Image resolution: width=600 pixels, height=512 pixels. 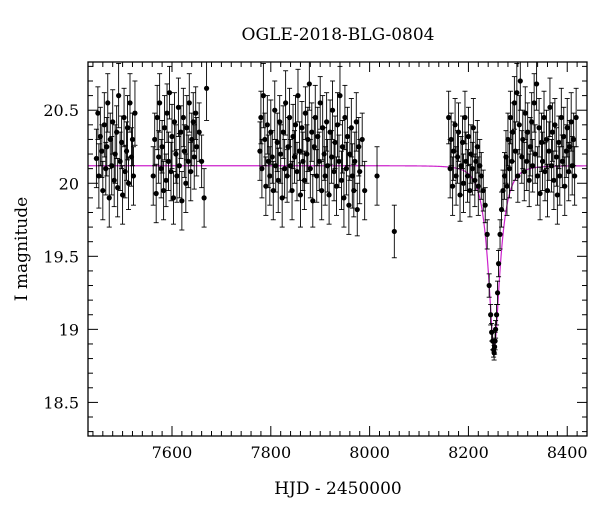 What do you see at coordinates (61, 110) in the screenshot?
I see `y-tick-label: 20.5` at bounding box center [61, 110].